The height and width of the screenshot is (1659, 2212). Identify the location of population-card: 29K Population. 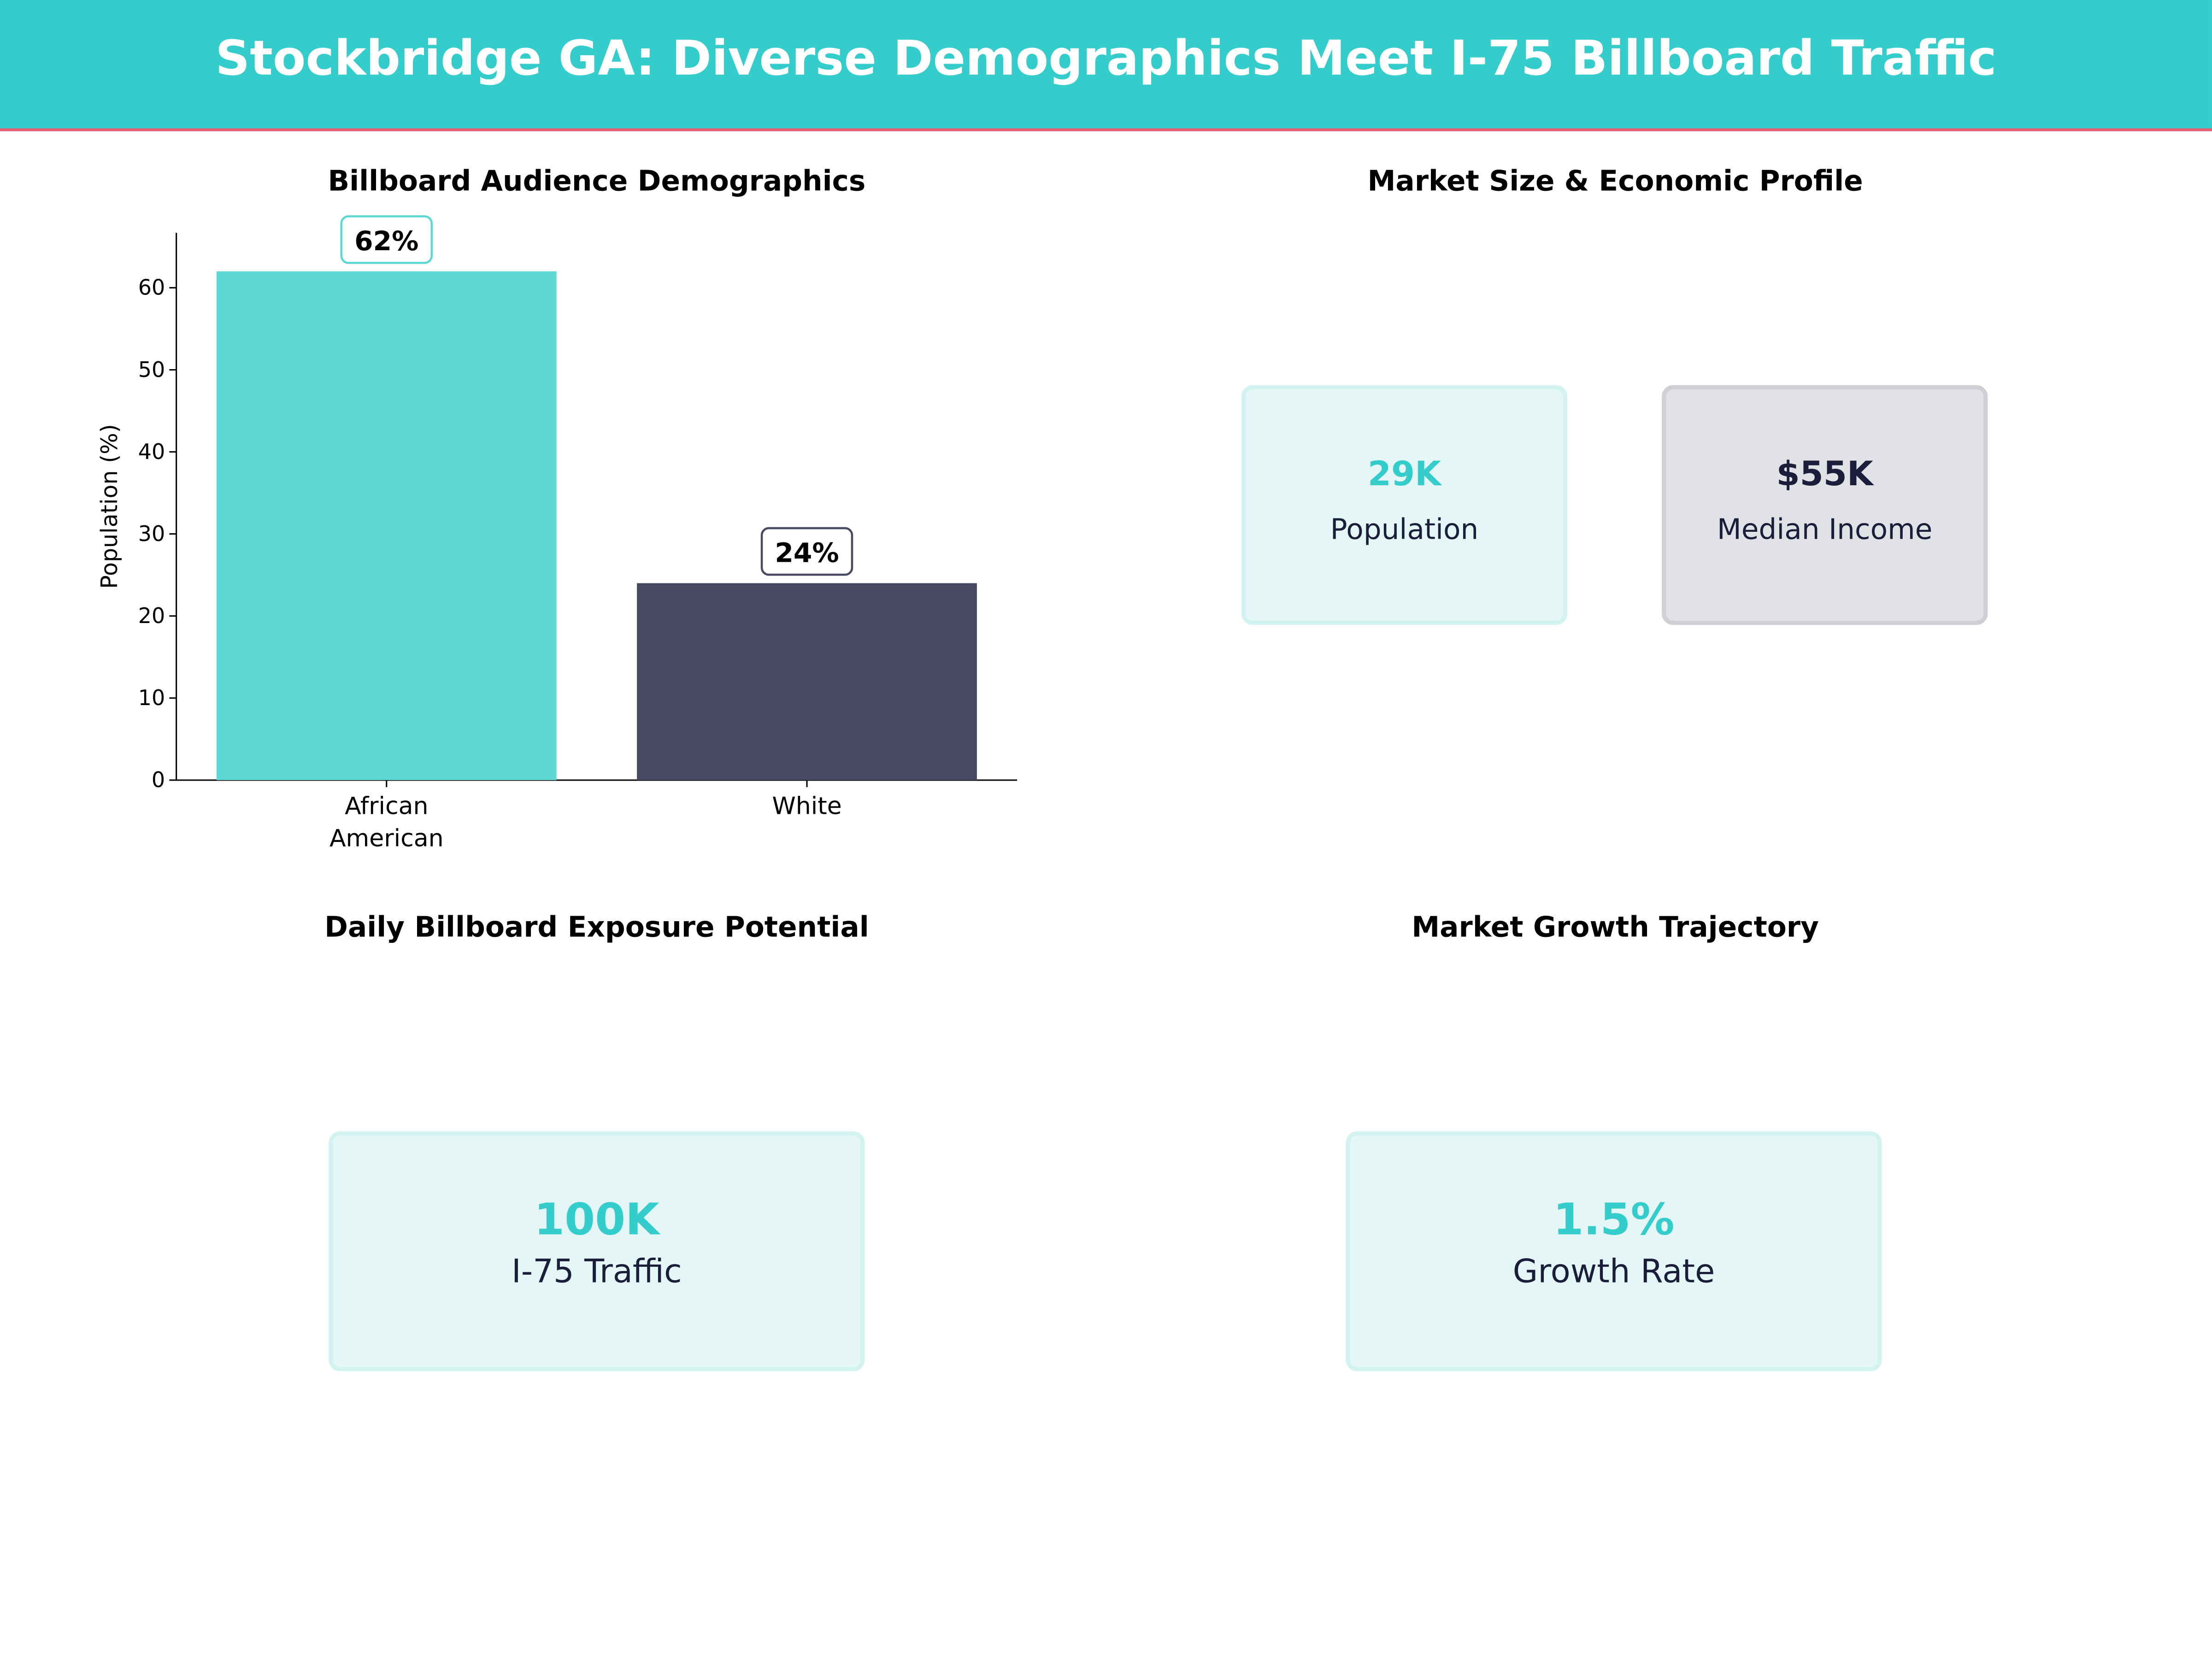
(1404, 505).